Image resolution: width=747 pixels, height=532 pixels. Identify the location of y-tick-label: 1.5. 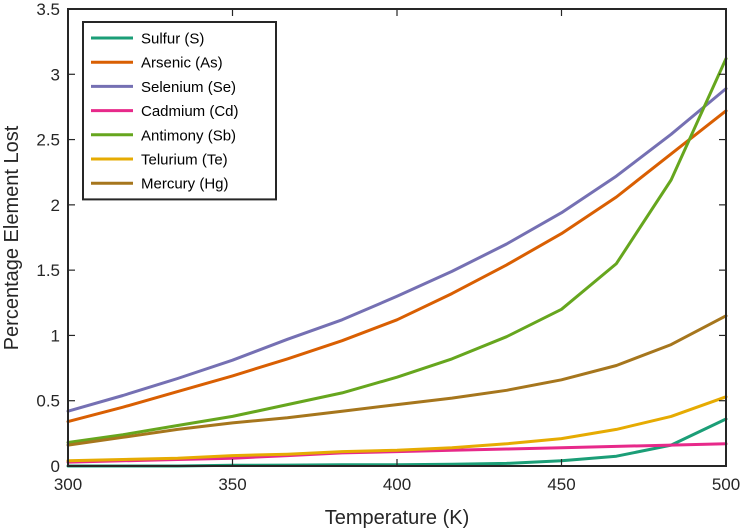
(48, 270).